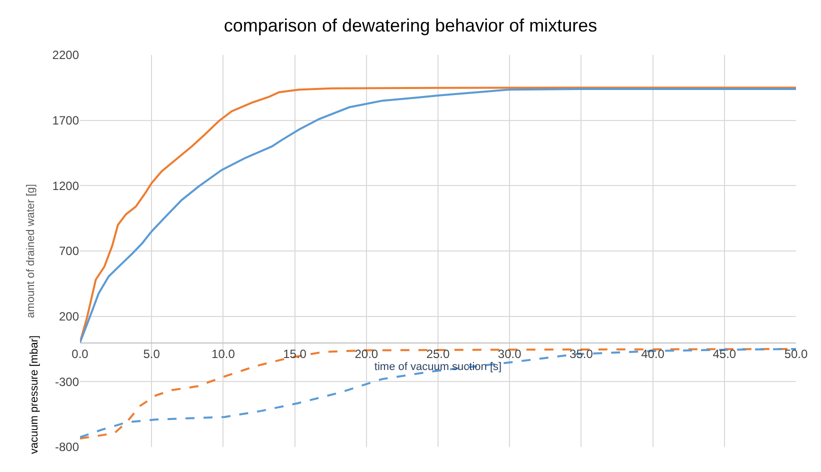  What do you see at coordinates (224, 353) in the screenshot?
I see `x-tick-label: 10.0` at bounding box center [224, 353].